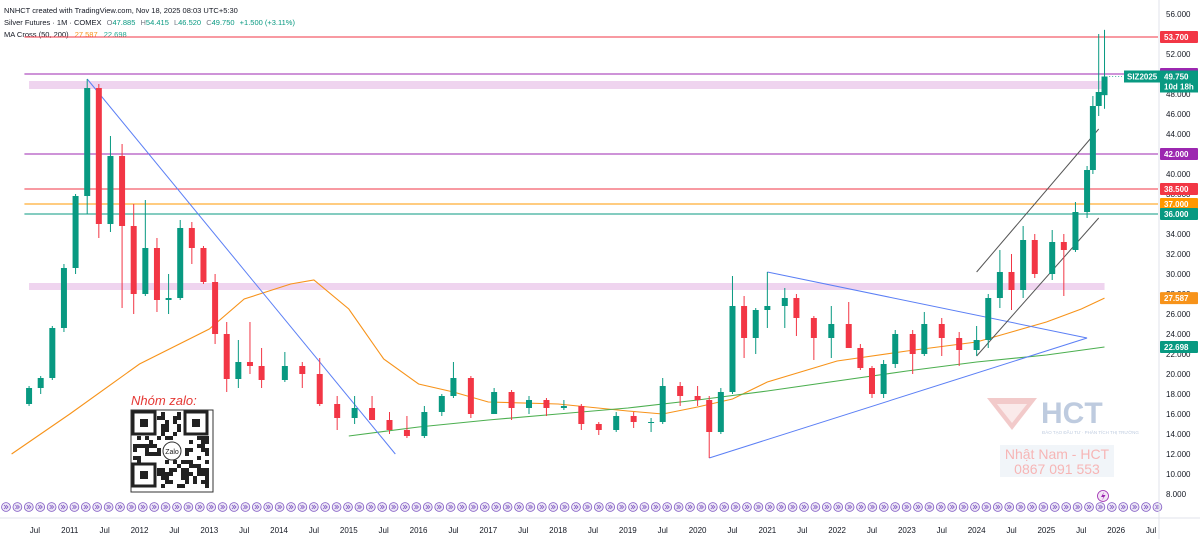 This screenshot has width=1200, height=544. I want to click on symbol-badge, so click(1142, 76).